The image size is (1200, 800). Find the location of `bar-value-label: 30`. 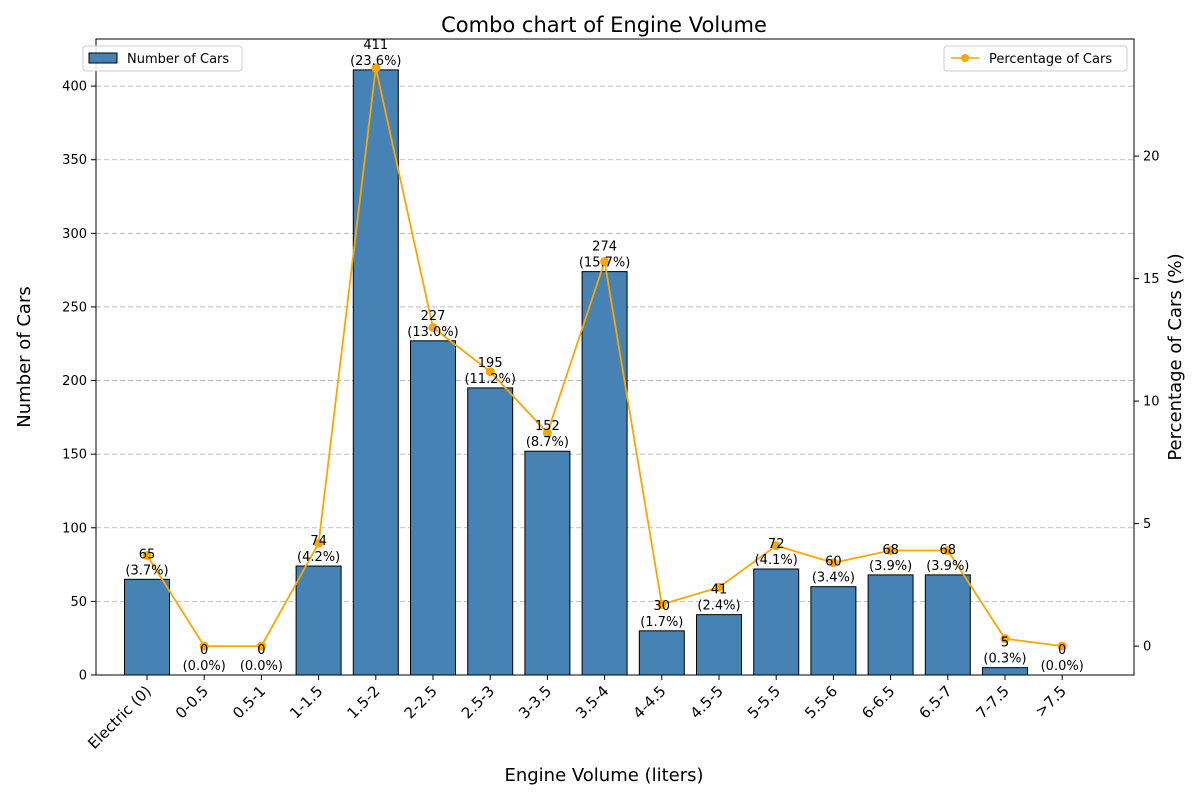

bar-value-label: 30 is located at coordinates (662, 606).